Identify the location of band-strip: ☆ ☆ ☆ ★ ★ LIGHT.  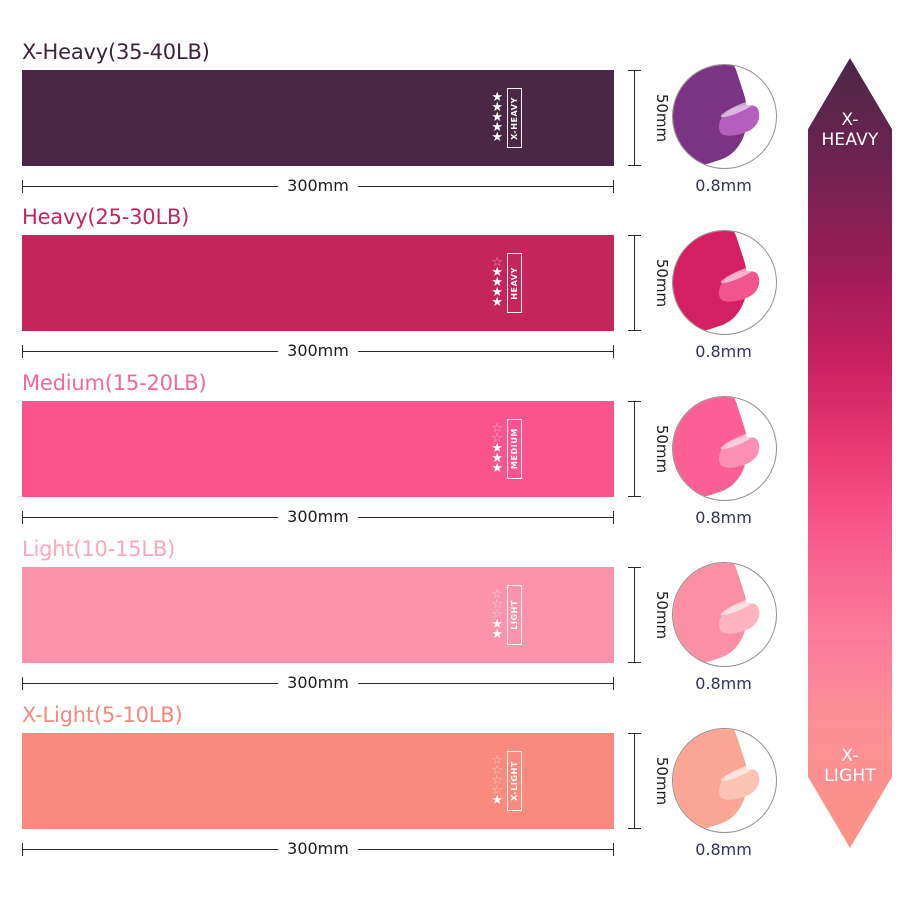
(318, 615).